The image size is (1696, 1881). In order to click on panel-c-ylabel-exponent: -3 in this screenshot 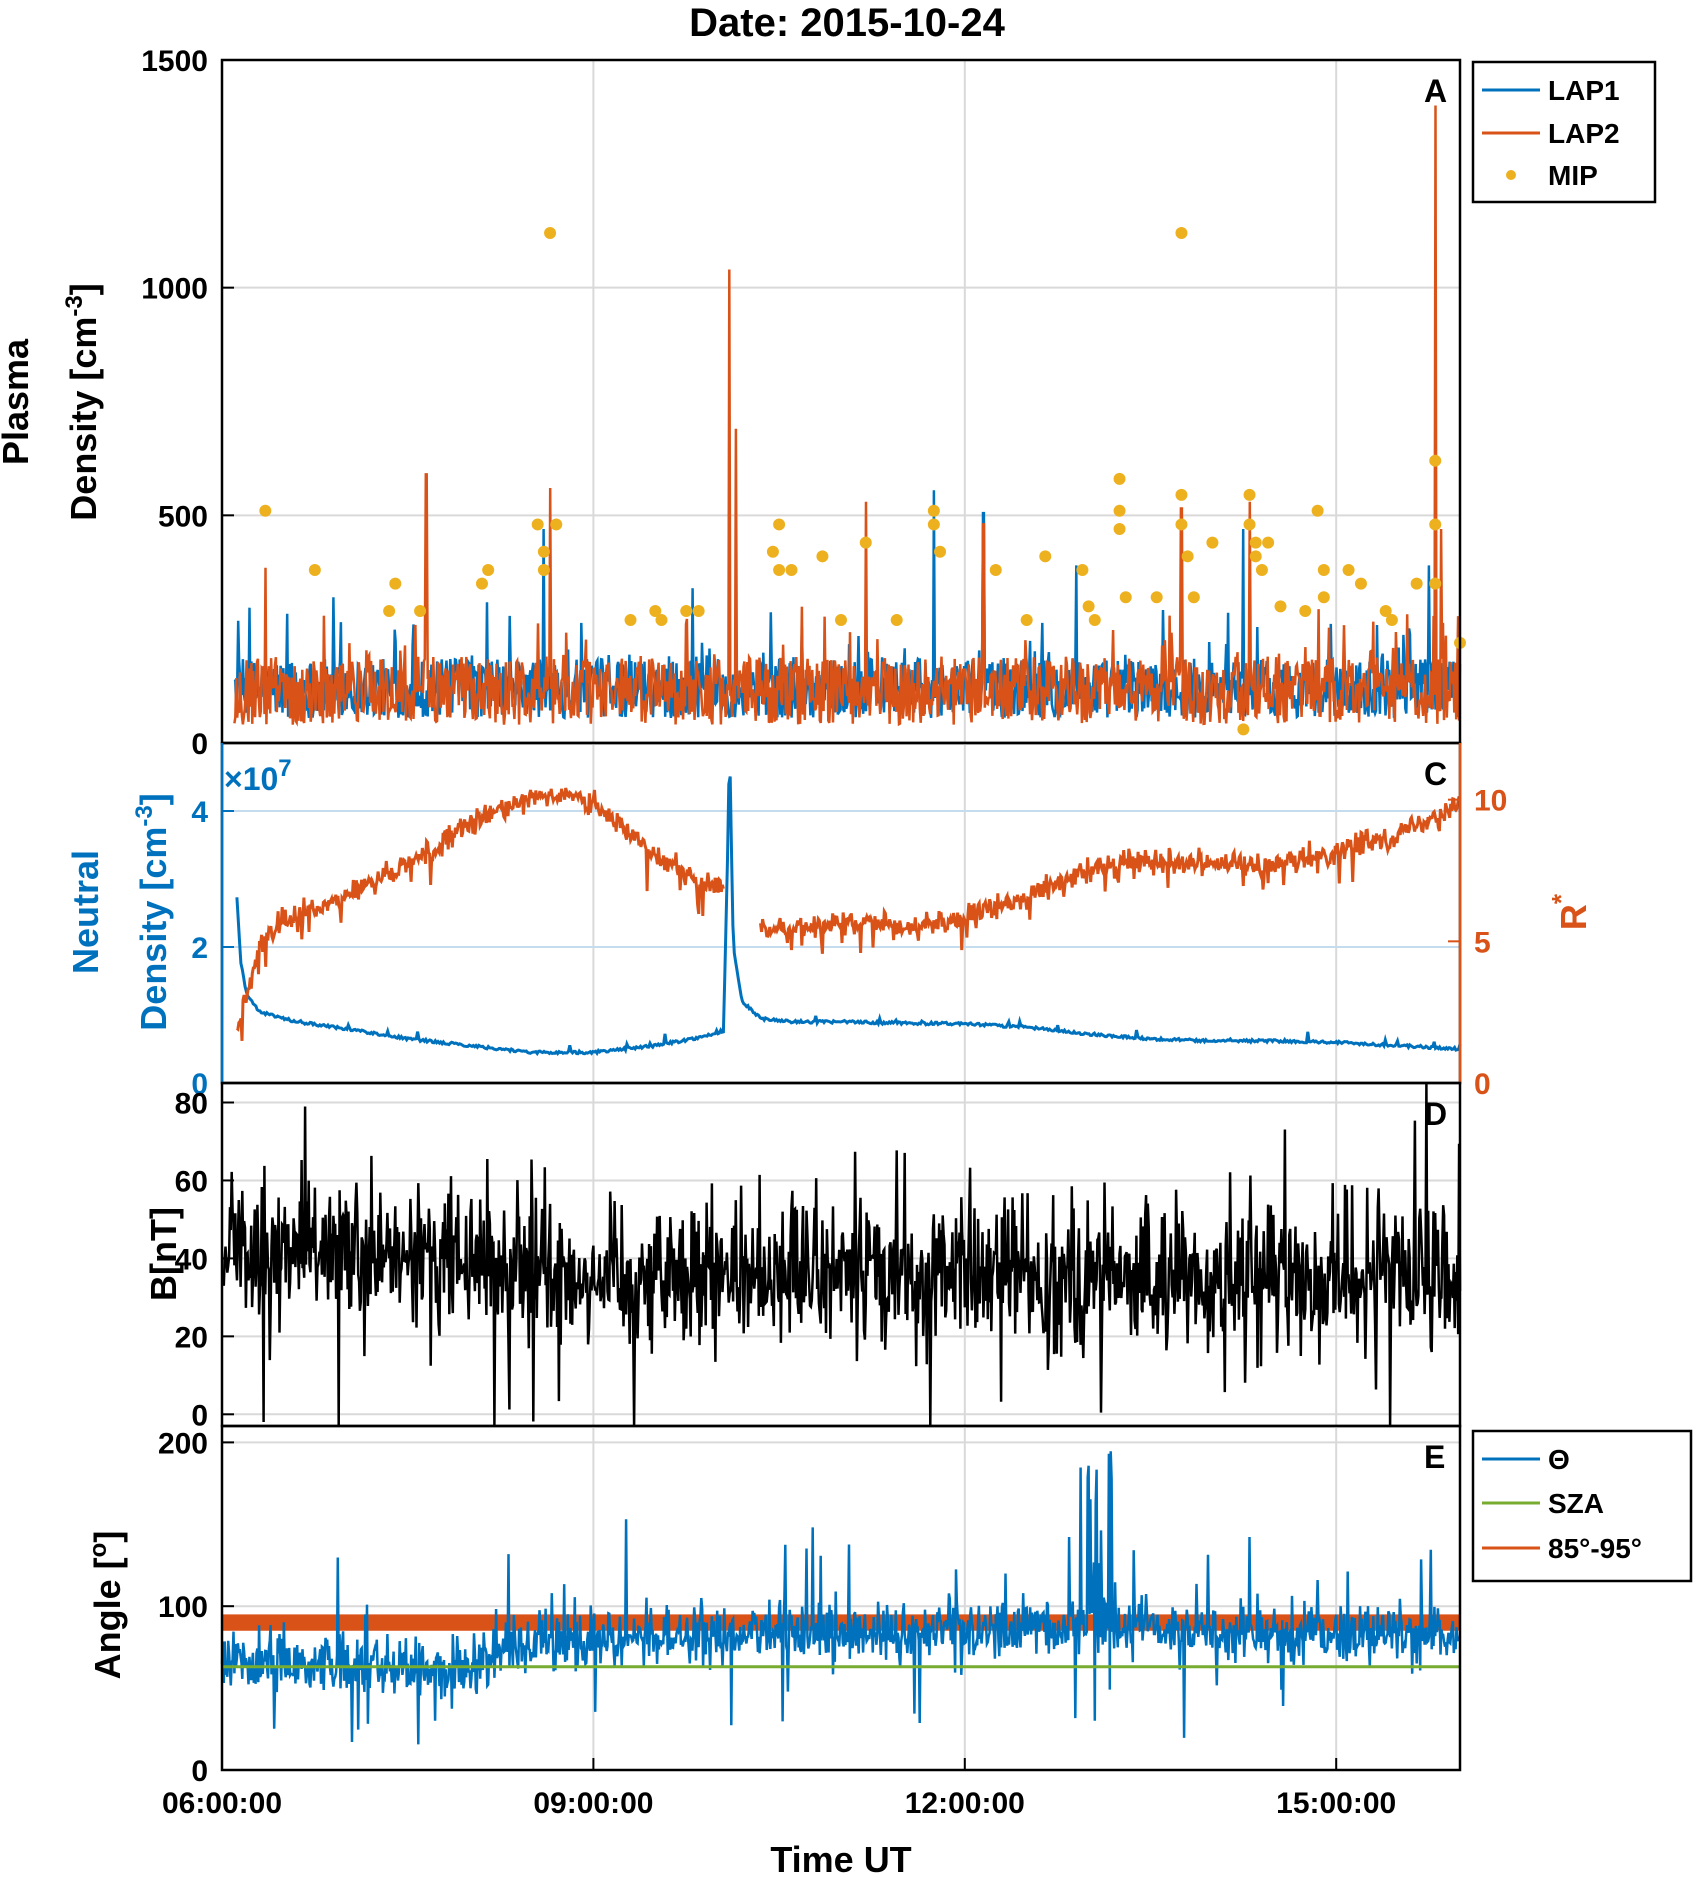, I will do `click(144, 815)`.